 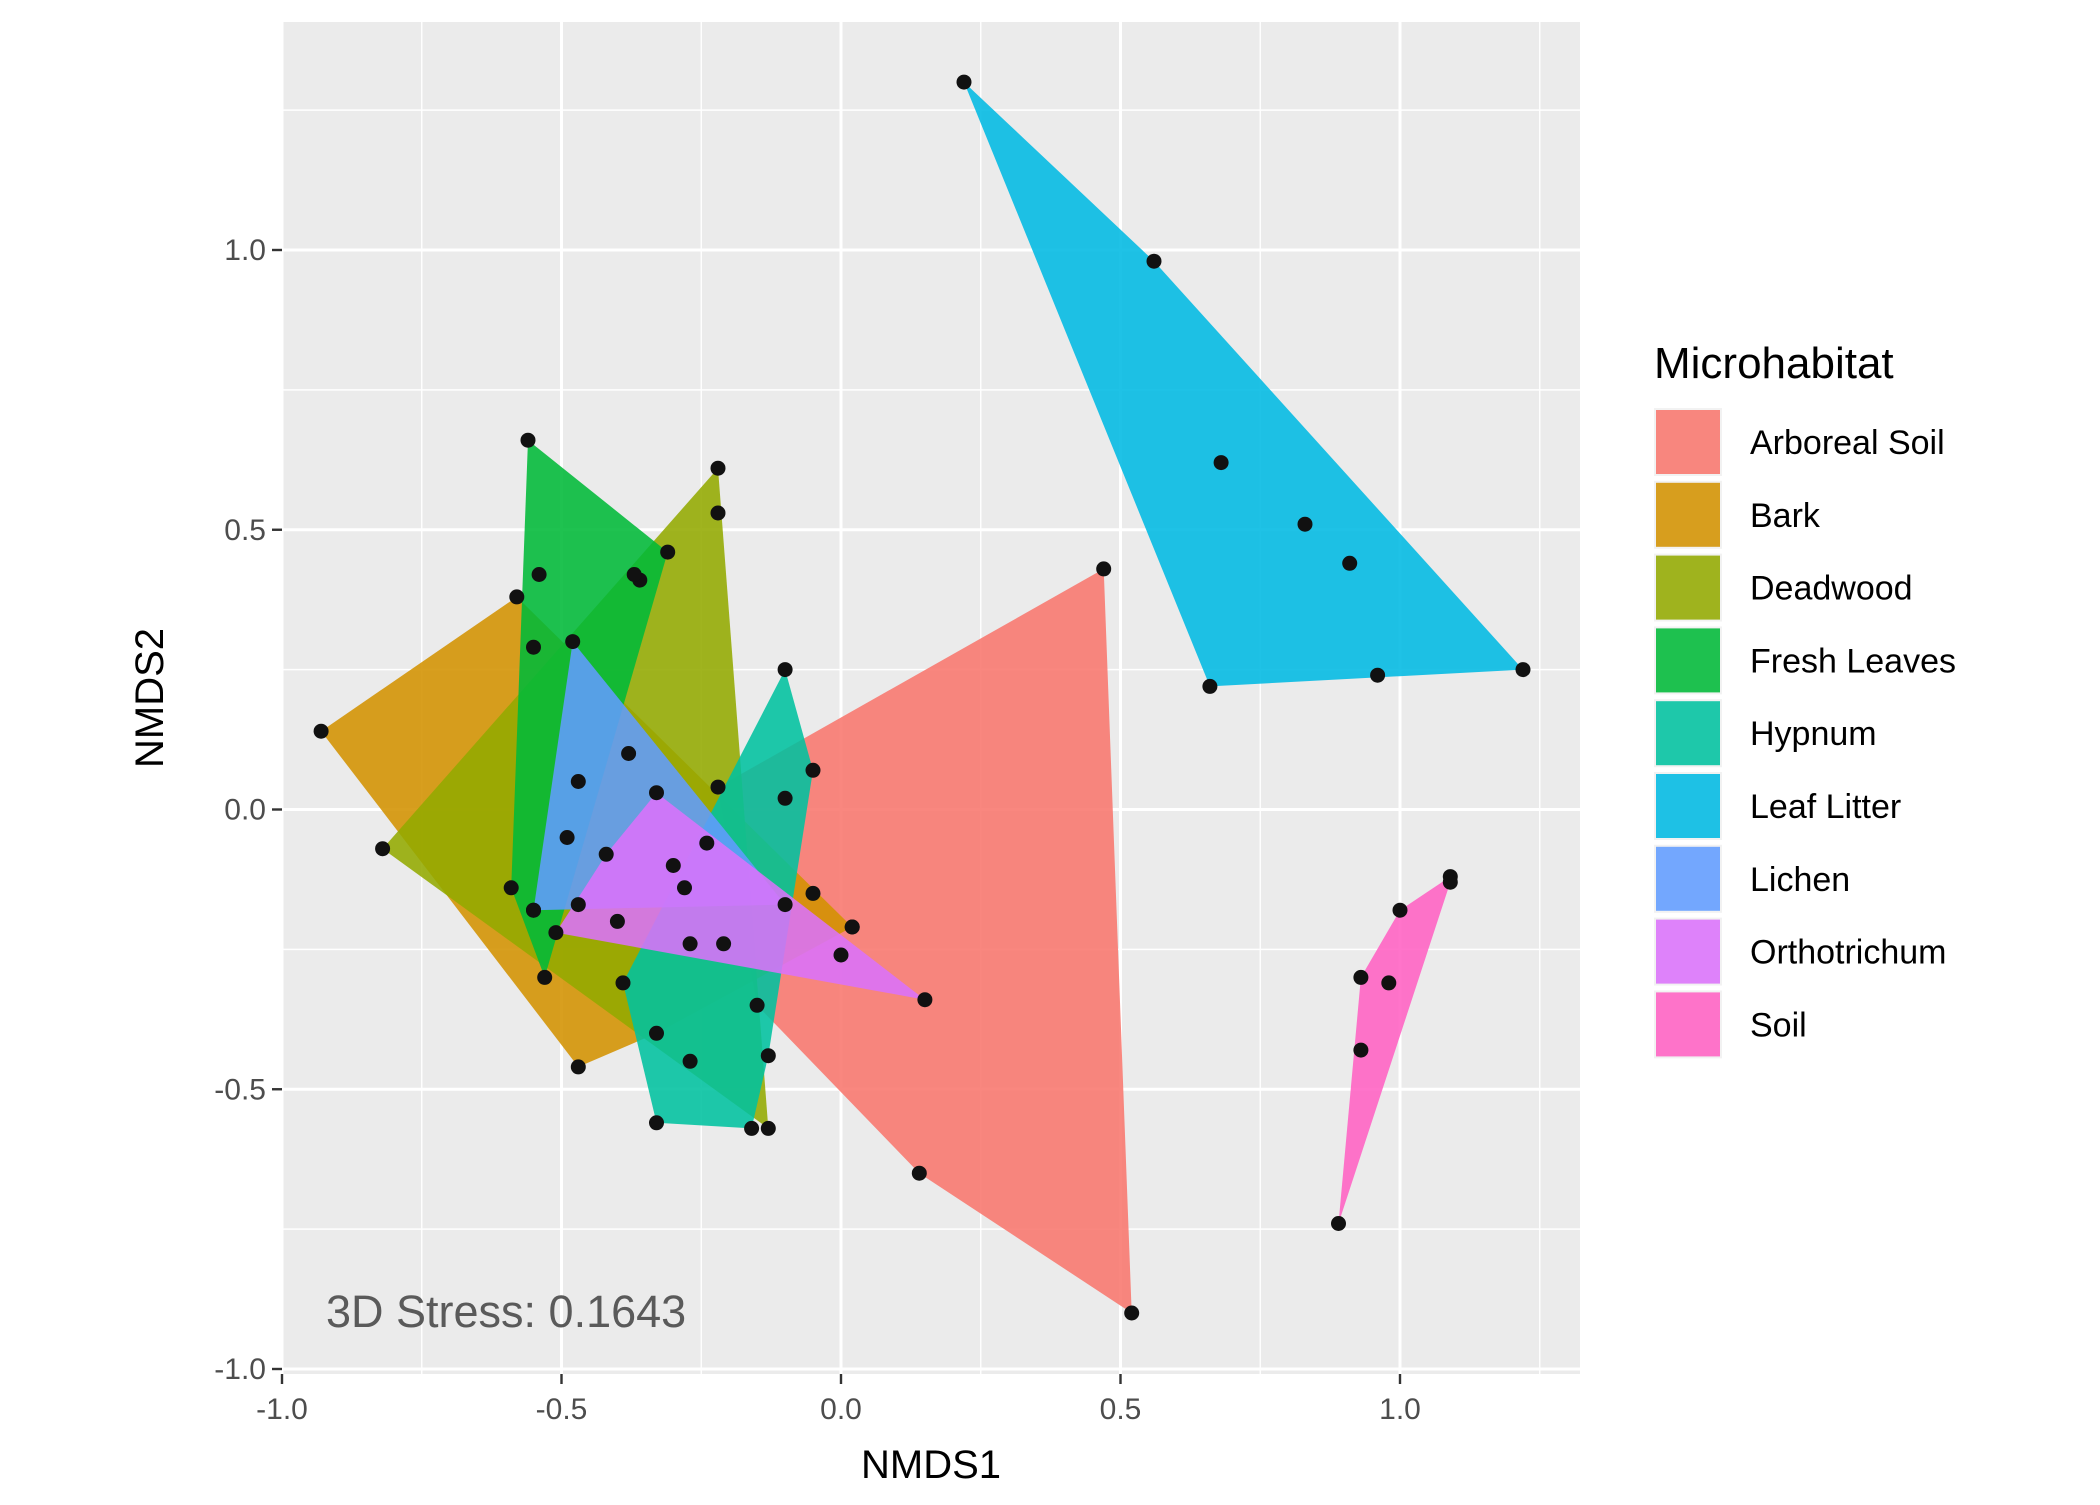 I want to click on y-tick-label: 0.0, so click(x=245, y=810).